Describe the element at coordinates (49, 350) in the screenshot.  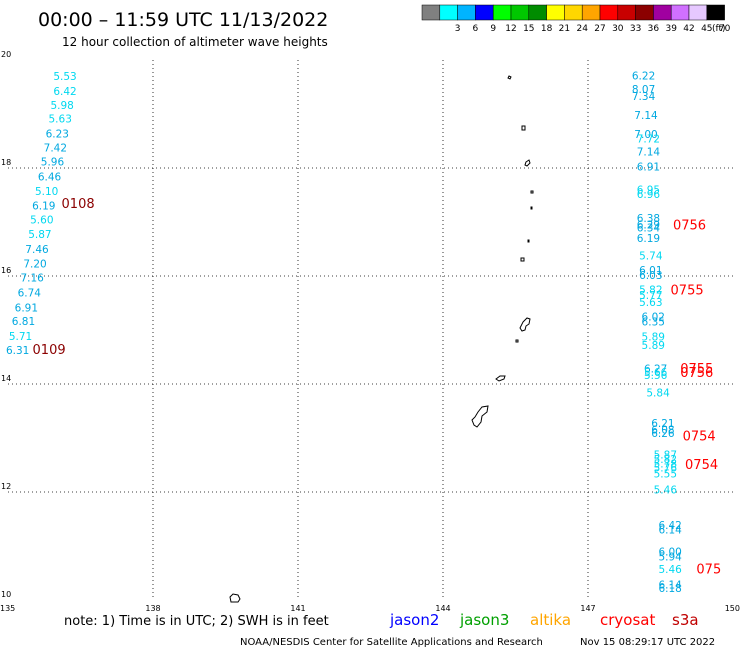
I see `pass-time-label: 0109` at that location.